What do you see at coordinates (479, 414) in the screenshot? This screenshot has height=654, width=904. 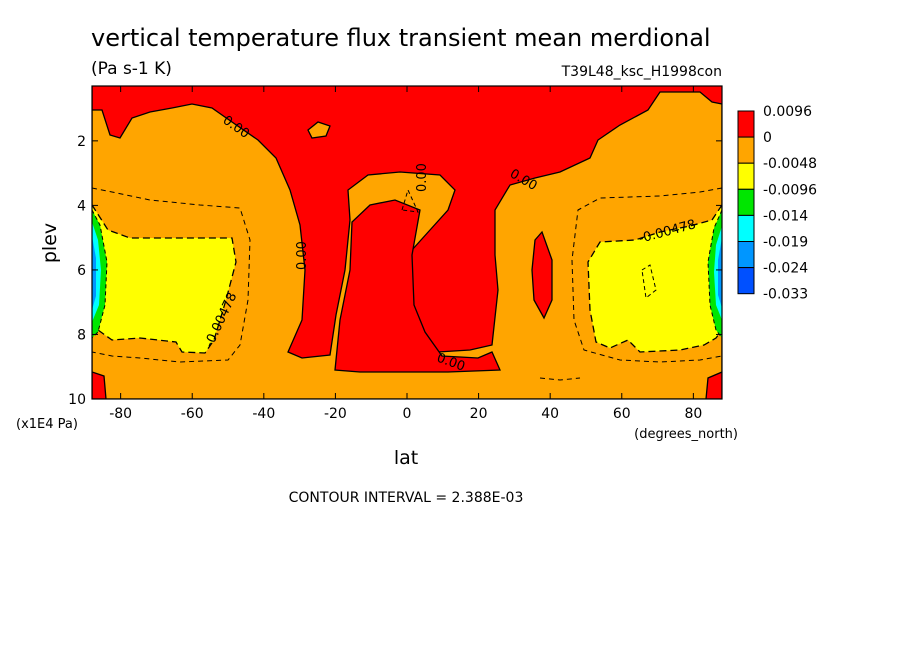 I see `x-tick-label: 20` at bounding box center [479, 414].